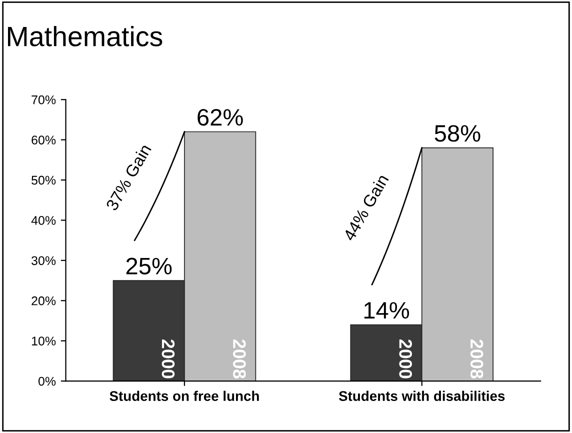 Image resolution: width=572 pixels, height=433 pixels. What do you see at coordinates (477, 358) in the screenshot?
I see `text: 2008` at bounding box center [477, 358].